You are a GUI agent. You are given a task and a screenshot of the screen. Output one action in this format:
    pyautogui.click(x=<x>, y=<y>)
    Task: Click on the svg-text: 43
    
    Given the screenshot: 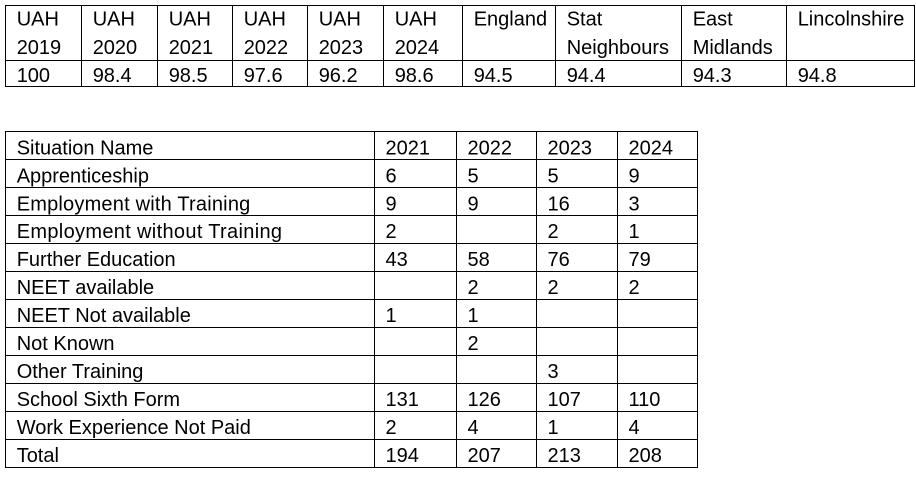 What is the action you would take?
    pyautogui.click(x=397, y=260)
    